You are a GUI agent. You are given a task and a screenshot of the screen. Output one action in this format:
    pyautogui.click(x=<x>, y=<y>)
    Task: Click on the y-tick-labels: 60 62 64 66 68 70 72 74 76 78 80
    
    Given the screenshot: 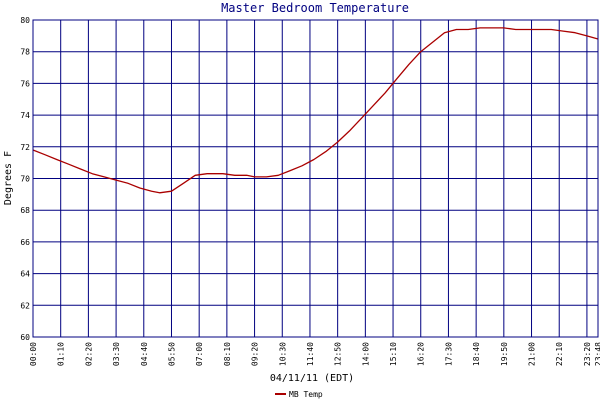 What is the action you would take?
    pyautogui.click(x=25, y=179)
    